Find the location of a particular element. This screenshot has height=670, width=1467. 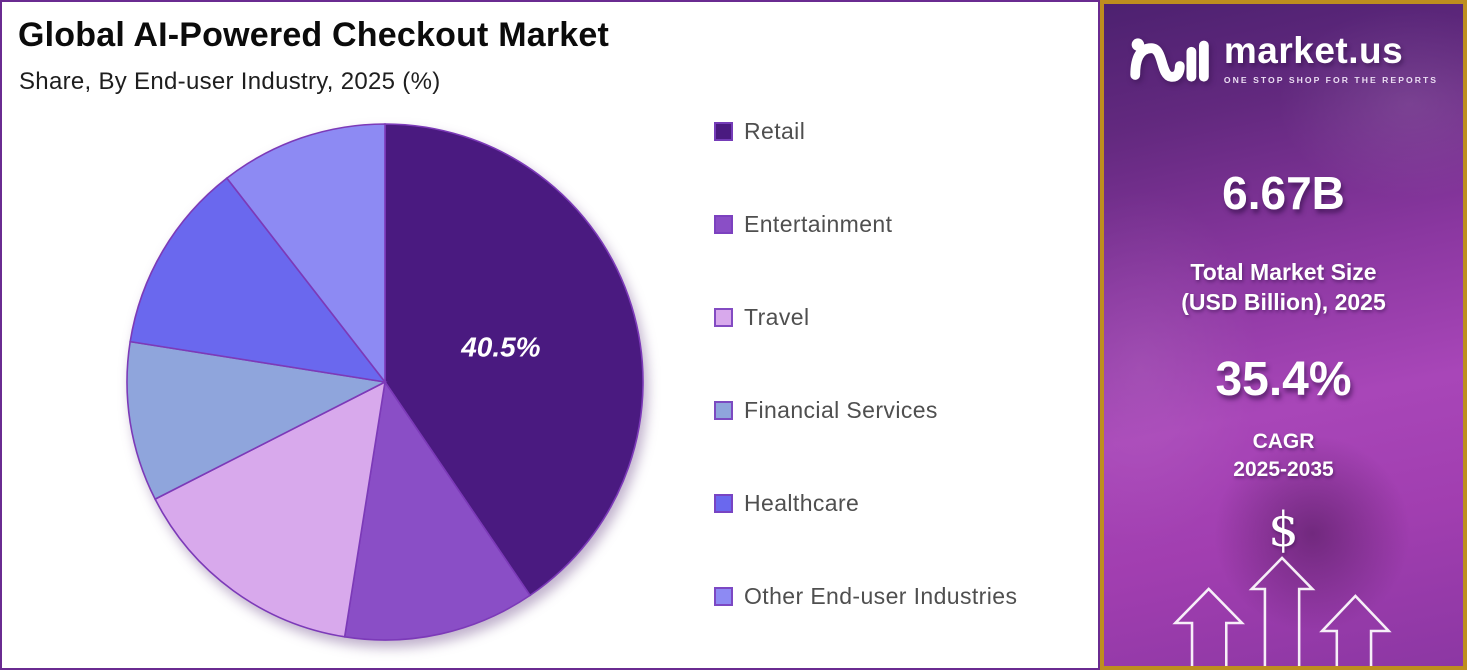

pie-slice-healthcare is located at coordinates (258, 280).